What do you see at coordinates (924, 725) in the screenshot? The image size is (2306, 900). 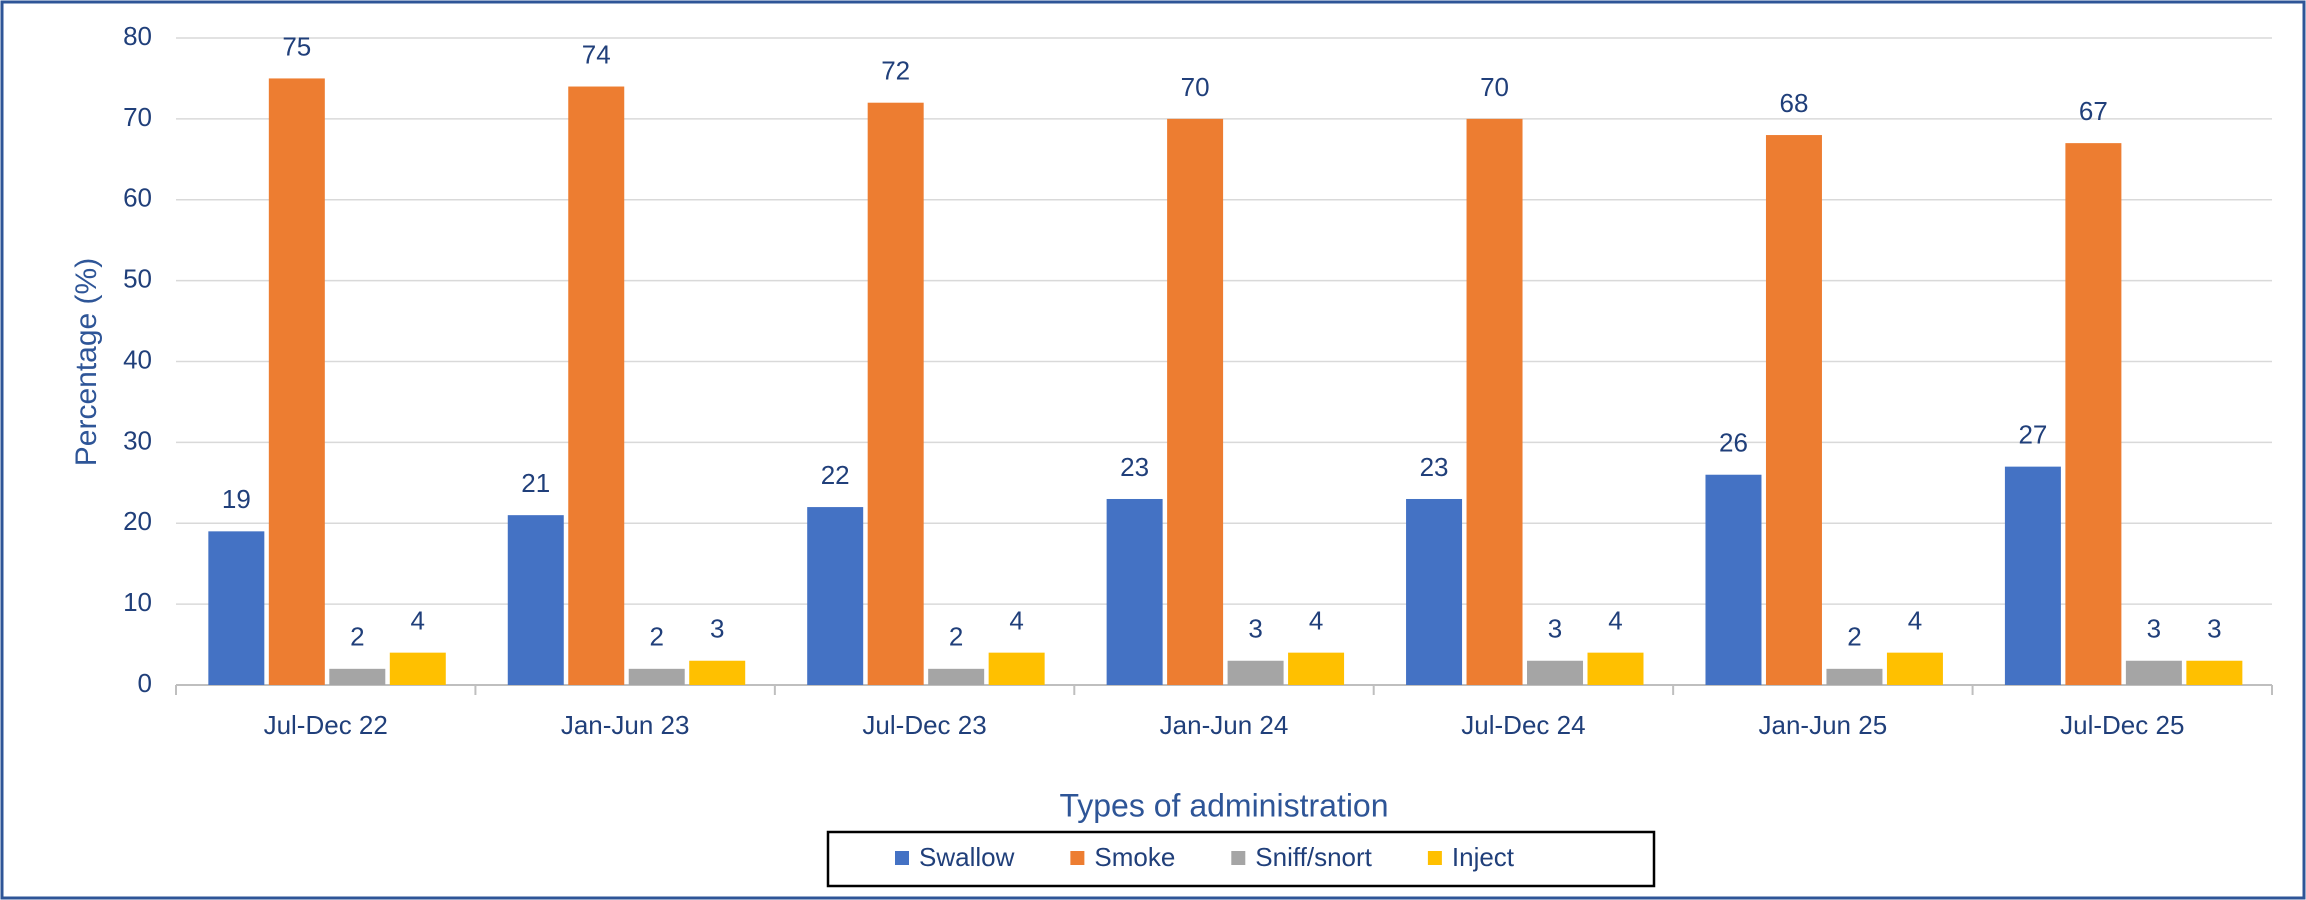 I see `x-tick-label: Jul-Dec 23` at bounding box center [924, 725].